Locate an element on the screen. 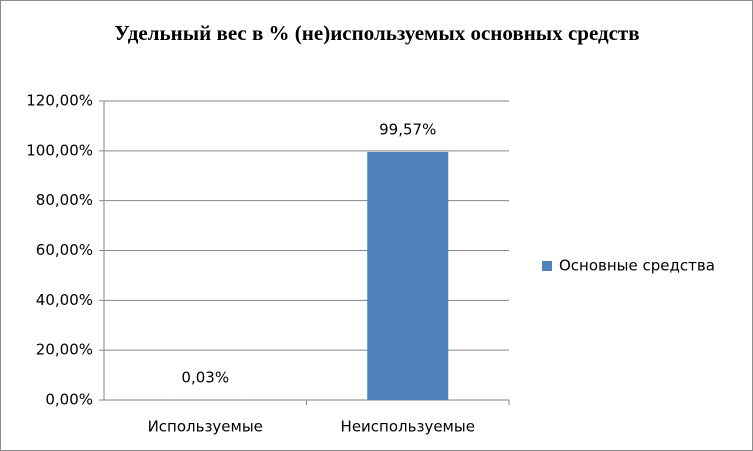 The height and width of the screenshot is (451, 753). value-label: 0,03% is located at coordinates (205, 377).